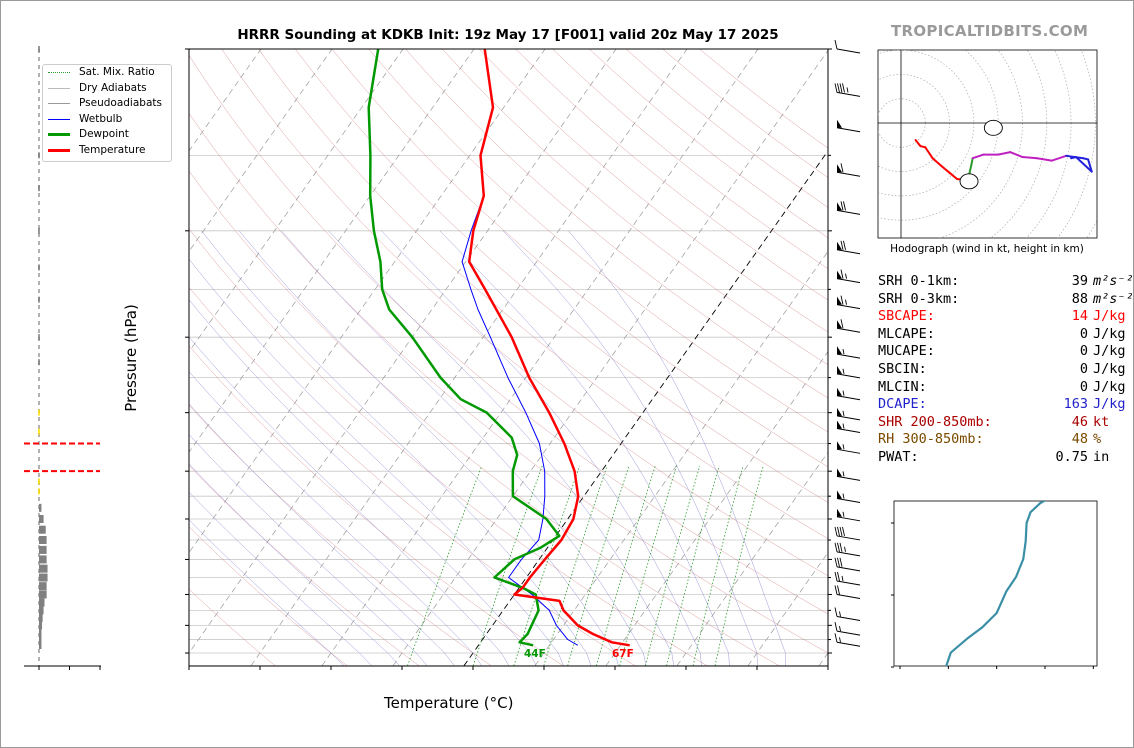 This screenshot has width=1134, height=748. I want to click on temperature-trace, so click(548, 348).